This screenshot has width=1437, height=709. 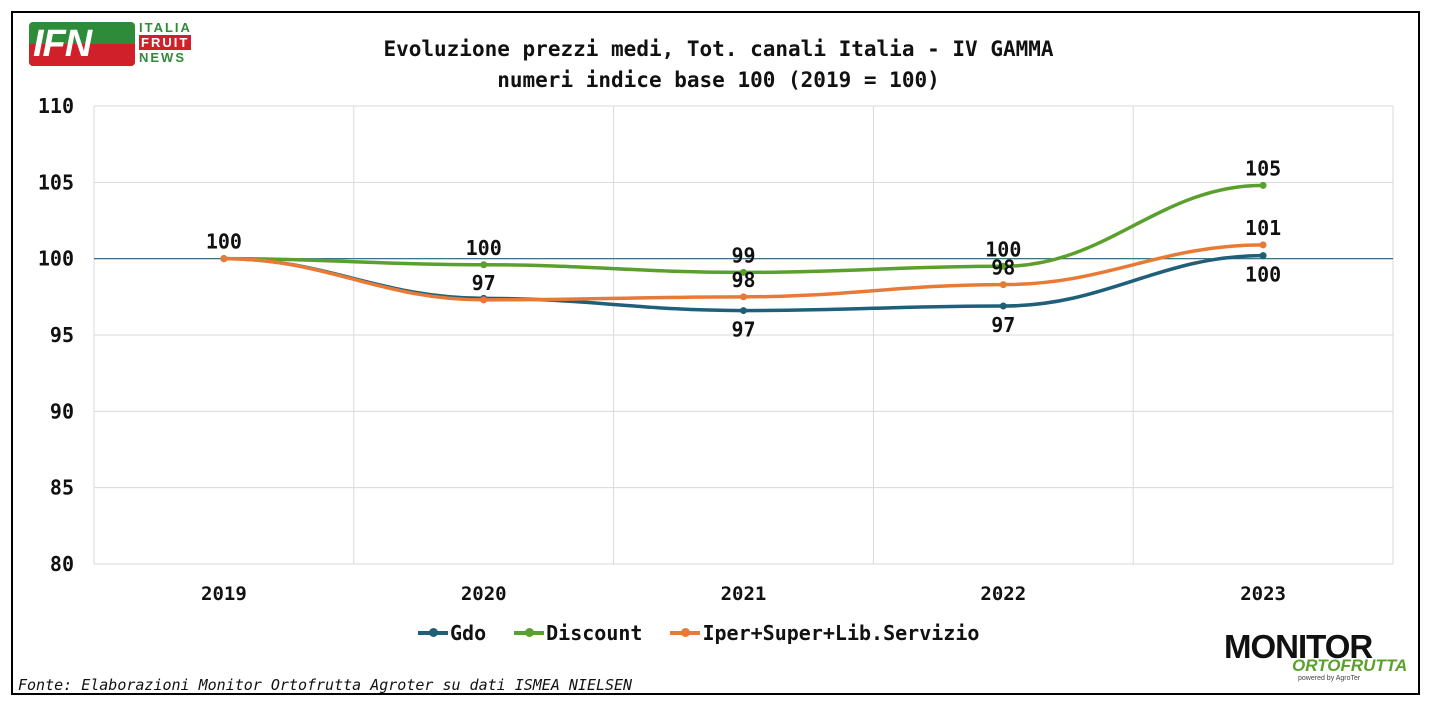 I want to click on legend-label-gdo: Gdo, so click(x=468, y=633).